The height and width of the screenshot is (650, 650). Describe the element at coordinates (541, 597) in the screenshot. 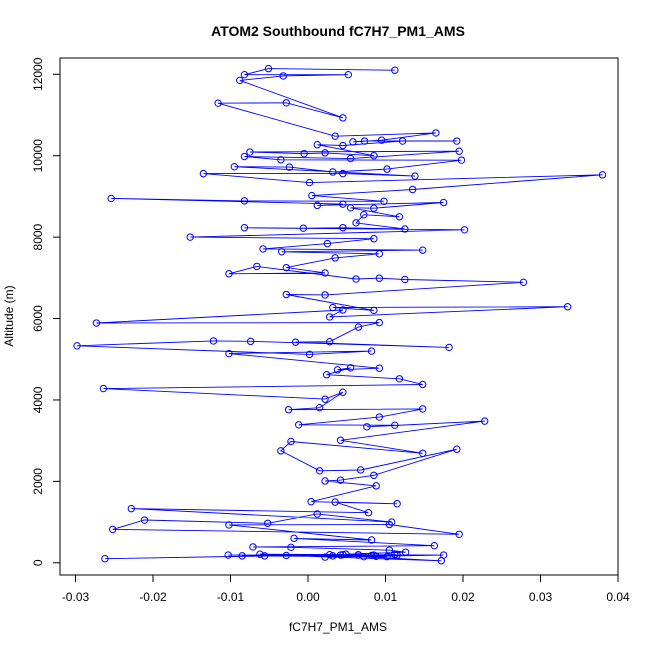

I see `x-tick-label: 0.03` at that location.